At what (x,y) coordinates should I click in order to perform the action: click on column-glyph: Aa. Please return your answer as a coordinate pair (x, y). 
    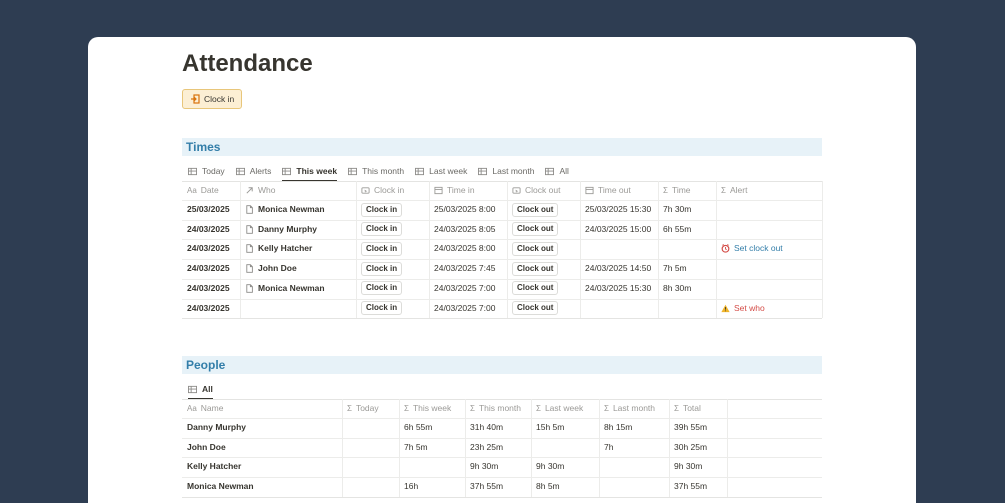
    Looking at the image, I should click on (192, 190).